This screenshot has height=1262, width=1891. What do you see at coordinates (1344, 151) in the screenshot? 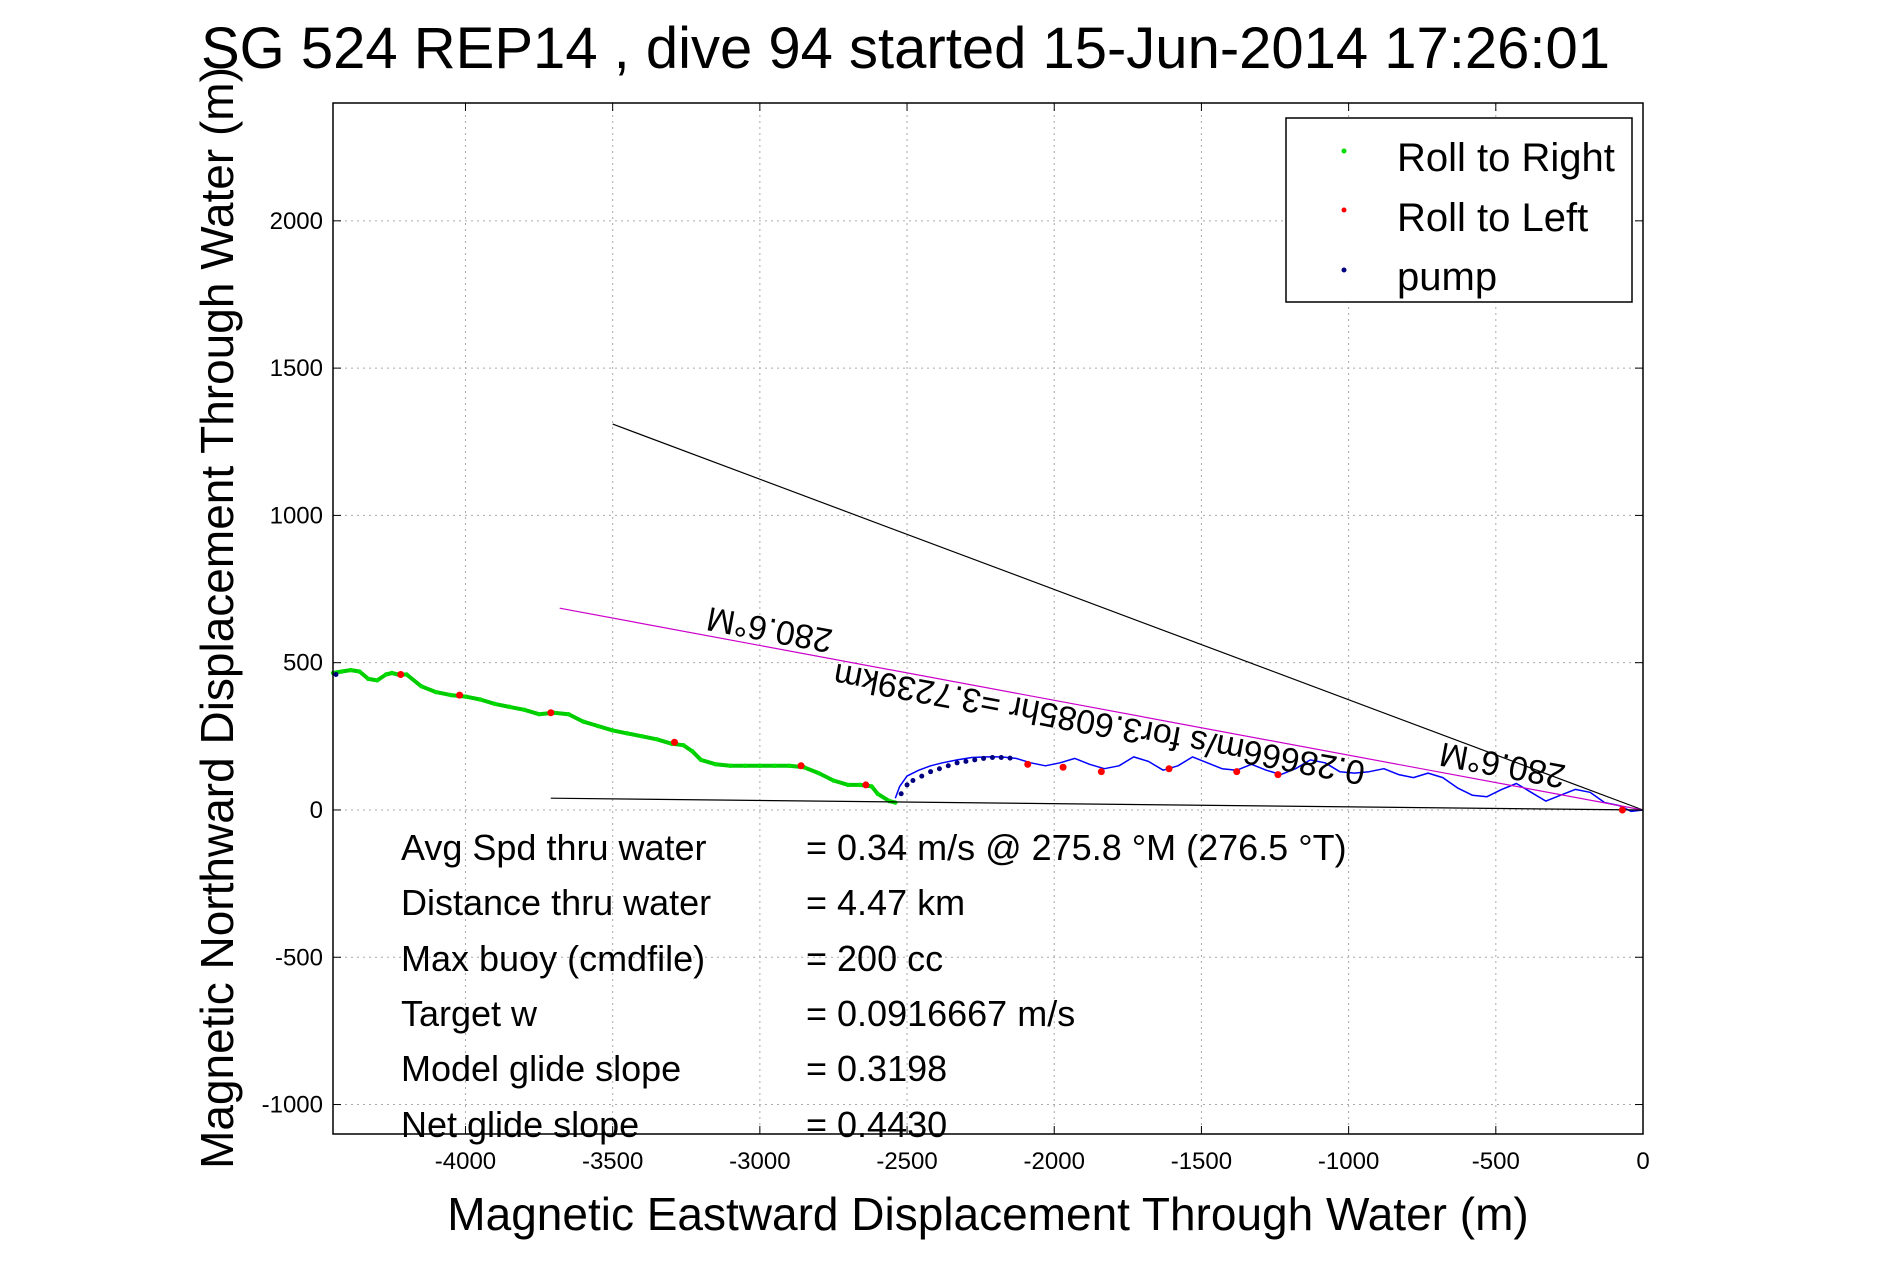
I see `legend-marker-roll-right` at bounding box center [1344, 151].